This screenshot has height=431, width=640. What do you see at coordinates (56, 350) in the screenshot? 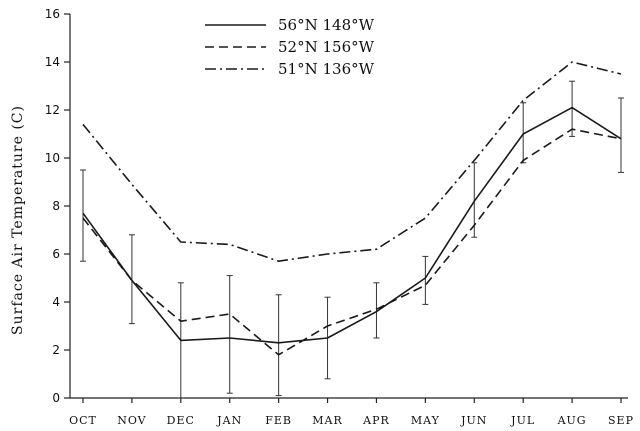
I see `y-tick-label: 2` at bounding box center [56, 350].